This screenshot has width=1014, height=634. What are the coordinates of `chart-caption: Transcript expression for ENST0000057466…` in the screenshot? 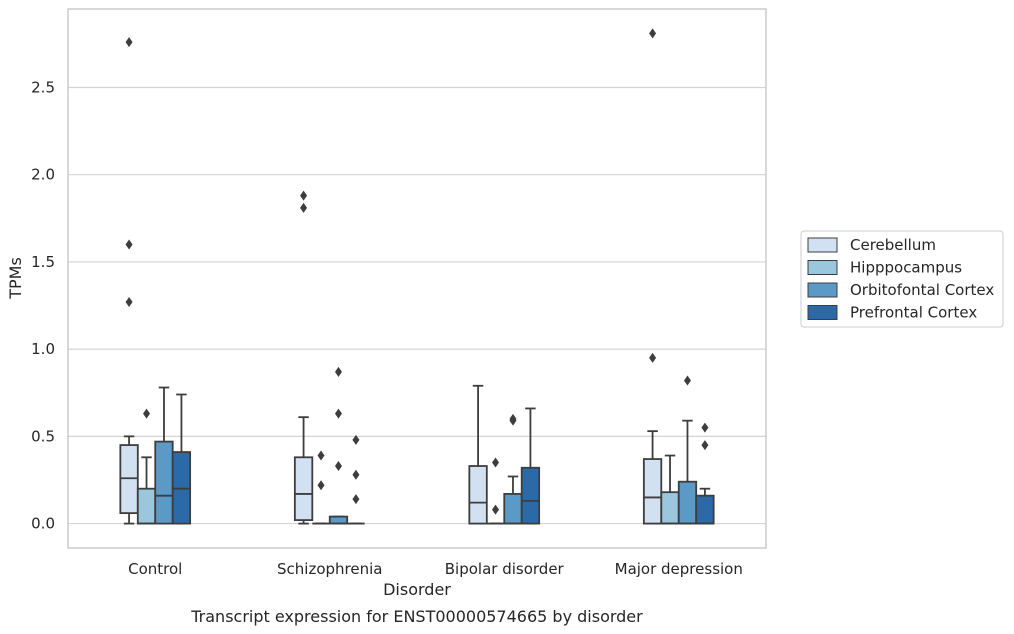 It's located at (416, 616).